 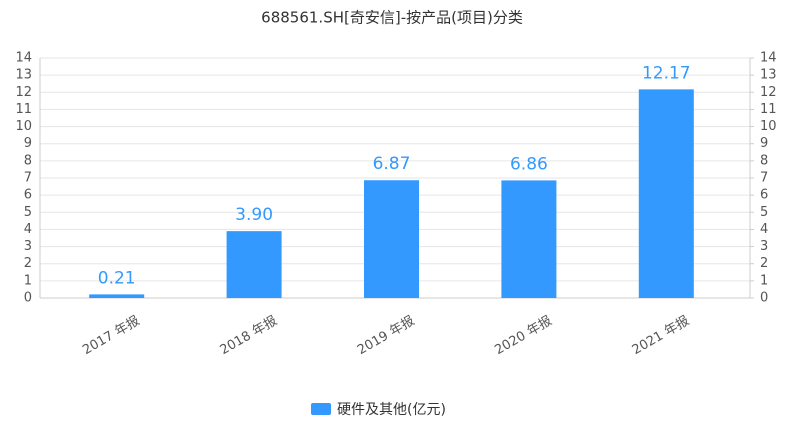 I want to click on y2-tick-label: 9, so click(x=764, y=143).